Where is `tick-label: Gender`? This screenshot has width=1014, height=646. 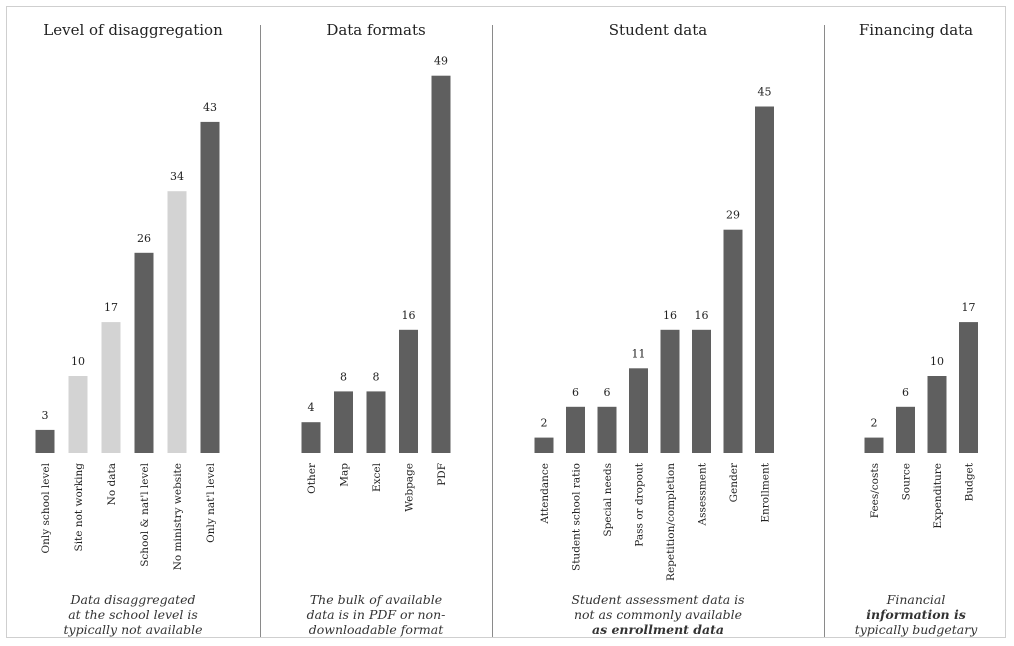 tick-label: Gender is located at coordinates (734, 482).